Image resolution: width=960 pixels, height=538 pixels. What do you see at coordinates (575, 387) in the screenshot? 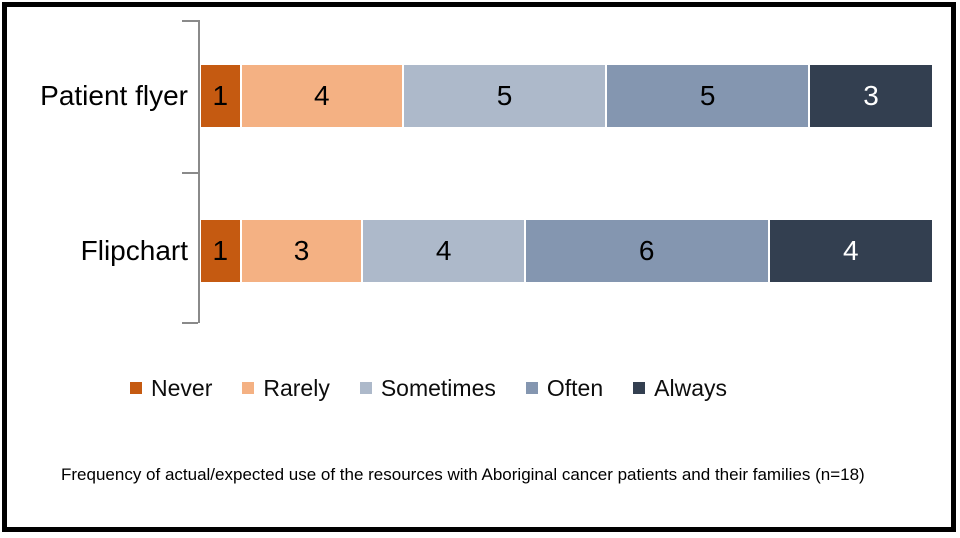
I see `legend-label: Often` at bounding box center [575, 387].